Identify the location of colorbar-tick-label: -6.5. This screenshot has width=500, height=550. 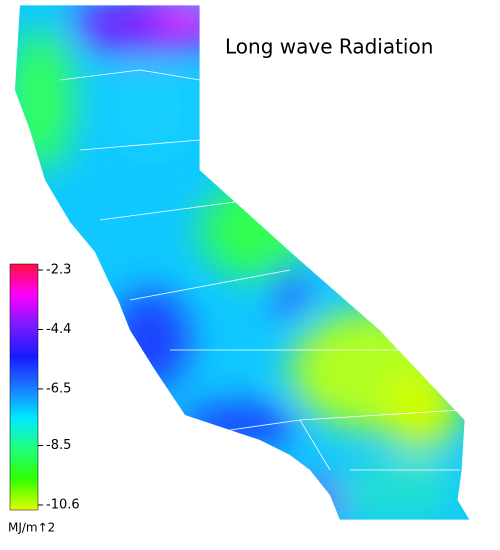
(58, 388).